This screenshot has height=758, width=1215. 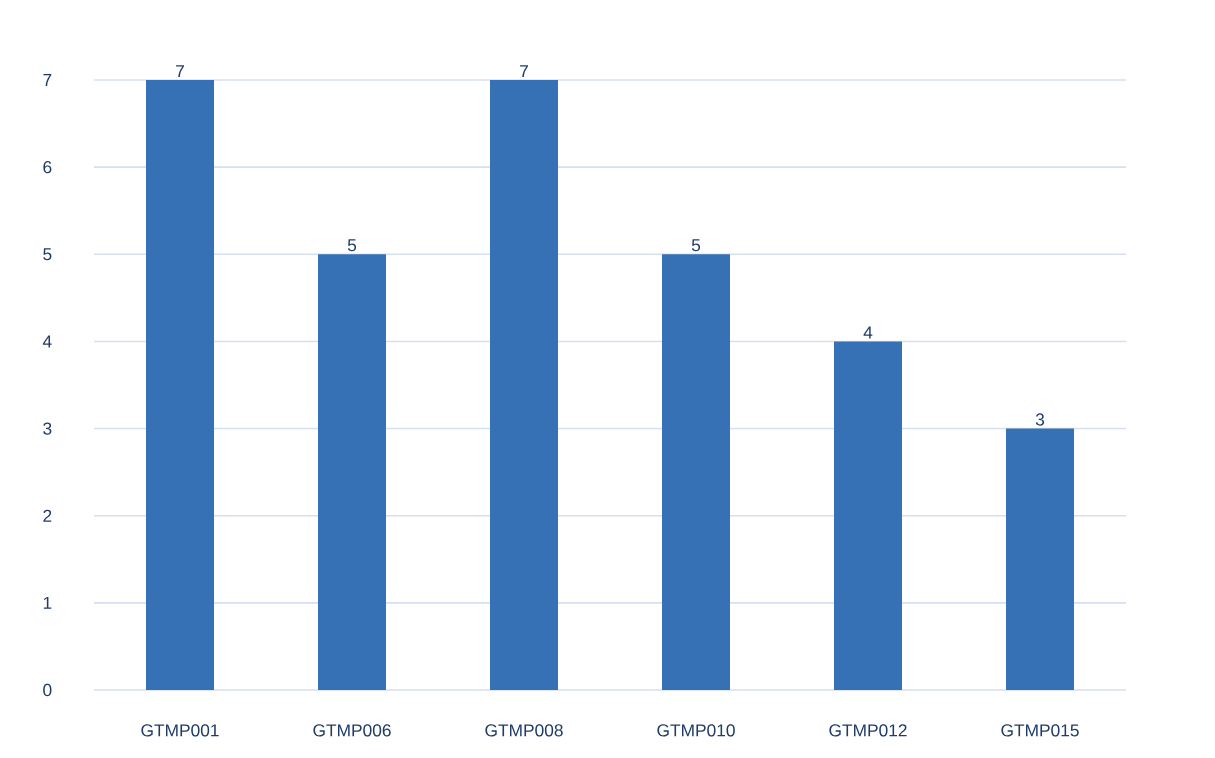 I want to click on x-tick-label: GTMP001, so click(x=180, y=730).